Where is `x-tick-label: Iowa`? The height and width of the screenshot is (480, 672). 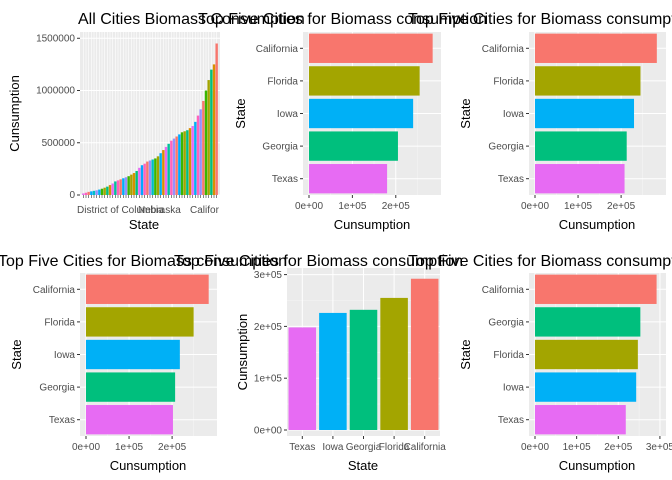 x-tick-label: Iowa is located at coordinates (333, 447).